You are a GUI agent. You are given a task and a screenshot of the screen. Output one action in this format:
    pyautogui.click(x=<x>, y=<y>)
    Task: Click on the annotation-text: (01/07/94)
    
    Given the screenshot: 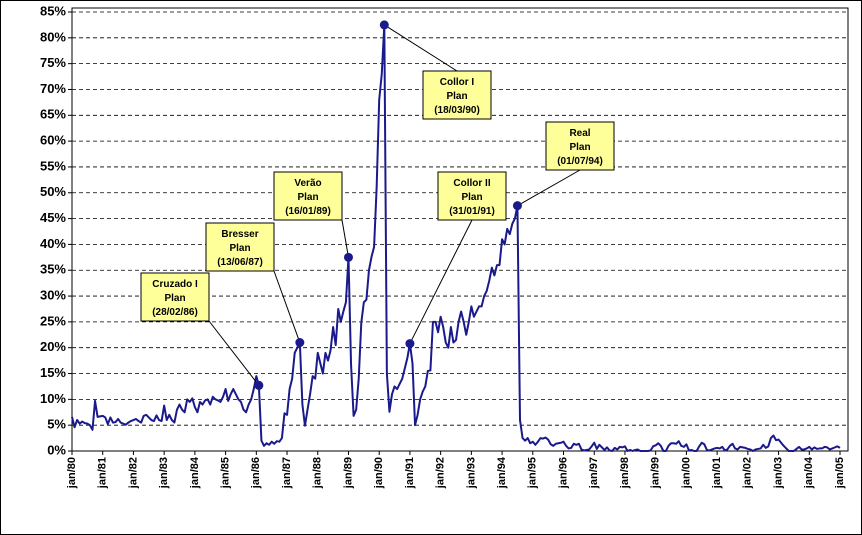 What is the action you would take?
    pyautogui.click(x=580, y=161)
    